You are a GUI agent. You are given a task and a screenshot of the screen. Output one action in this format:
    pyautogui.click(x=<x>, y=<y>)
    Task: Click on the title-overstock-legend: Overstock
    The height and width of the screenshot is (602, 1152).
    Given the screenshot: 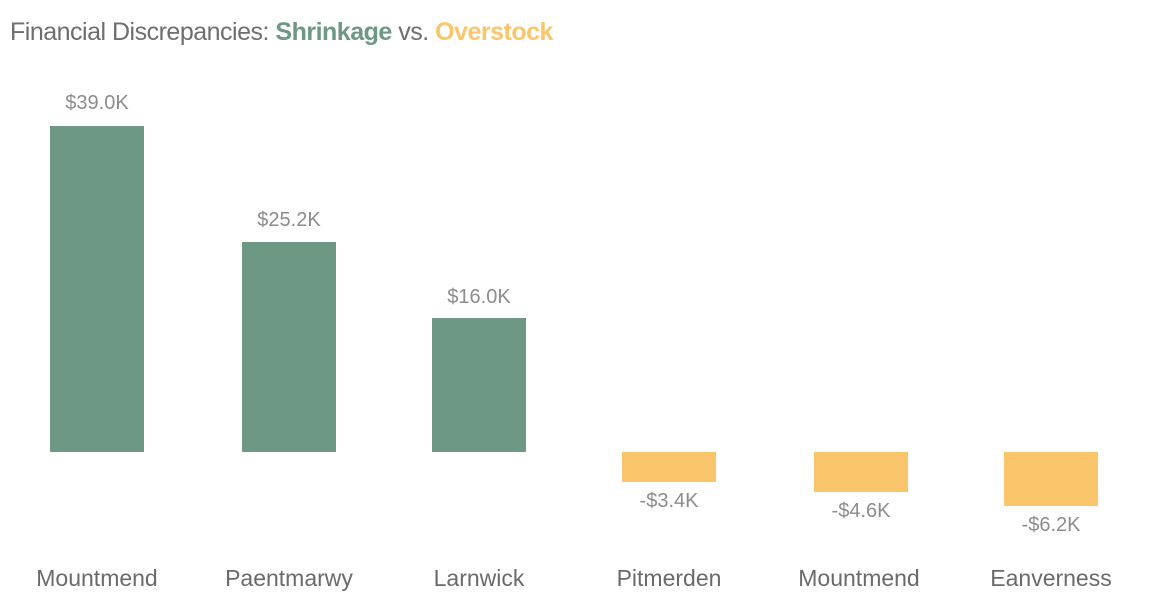 What is the action you would take?
    pyautogui.click(x=494, y=32)
    